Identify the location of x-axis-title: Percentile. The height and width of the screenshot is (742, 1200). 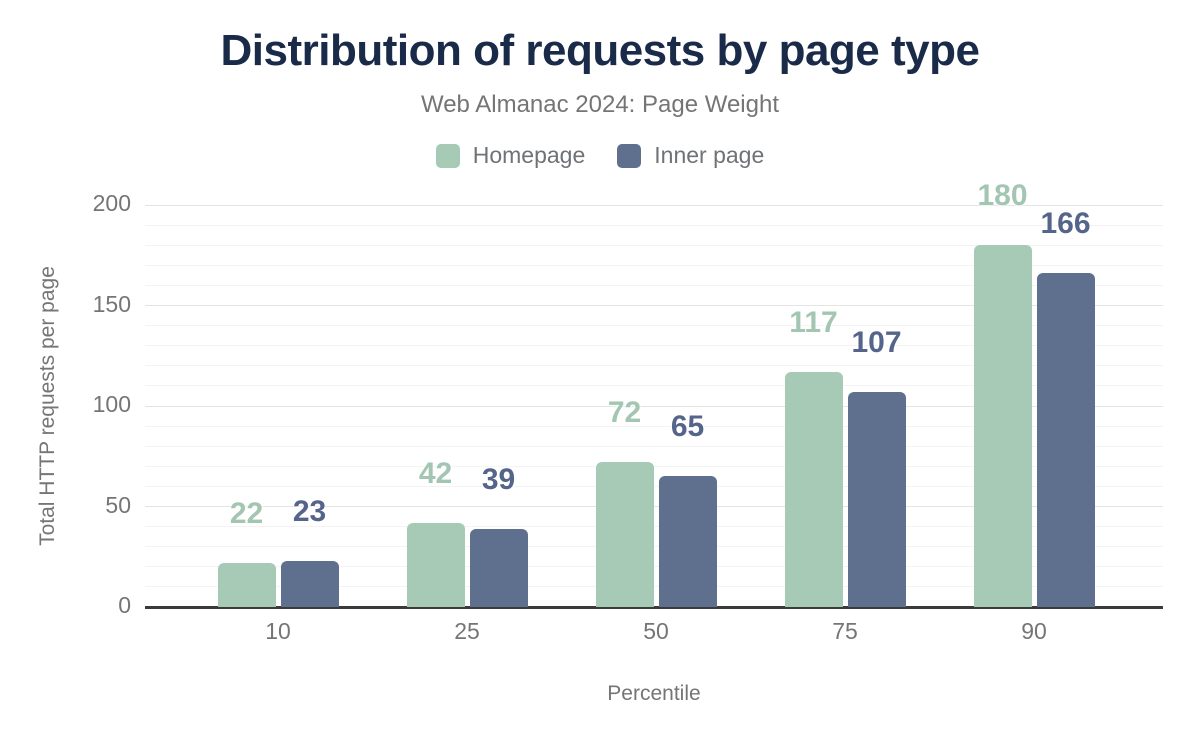
(654, 693).